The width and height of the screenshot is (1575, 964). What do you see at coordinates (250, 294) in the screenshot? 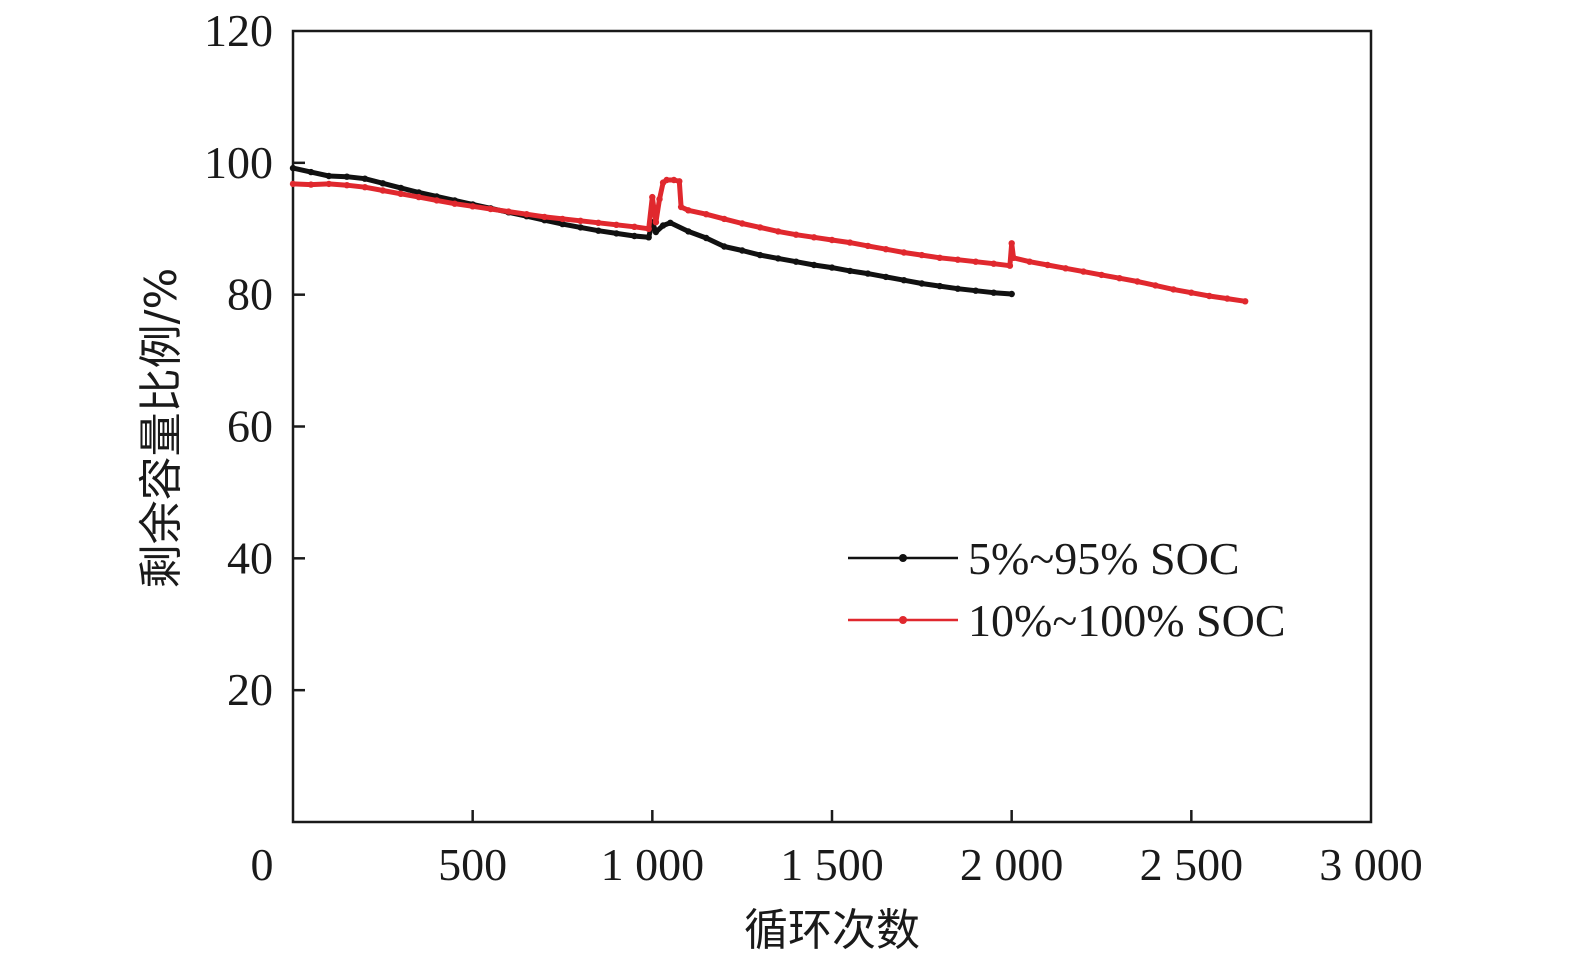
I see `y-tick-label: 80` at bounding box center [250, 294].